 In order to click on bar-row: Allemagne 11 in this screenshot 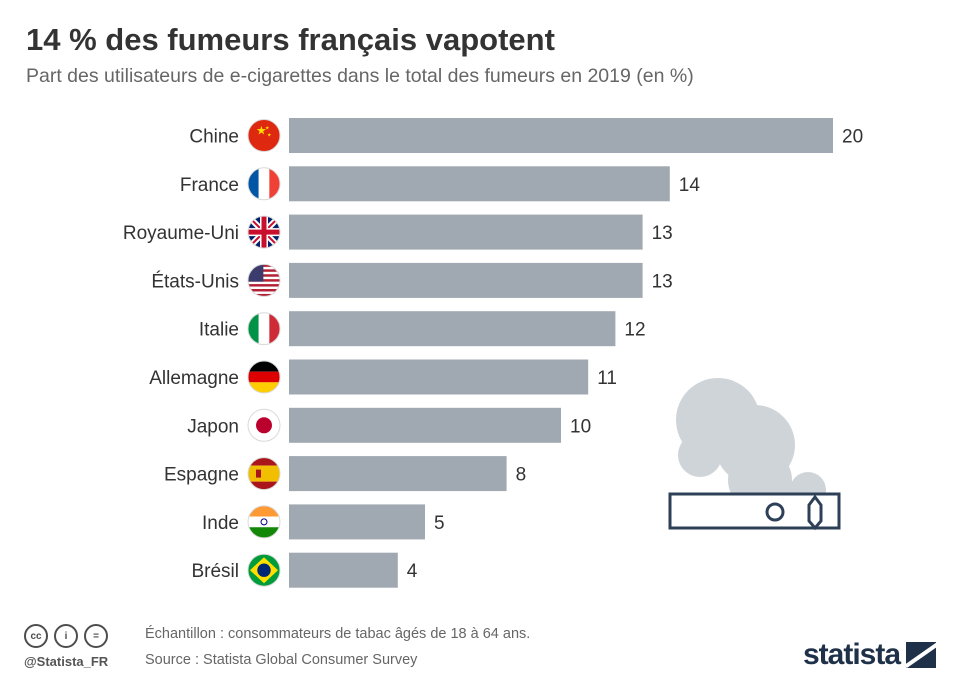, I will do `click(383, 377)`.